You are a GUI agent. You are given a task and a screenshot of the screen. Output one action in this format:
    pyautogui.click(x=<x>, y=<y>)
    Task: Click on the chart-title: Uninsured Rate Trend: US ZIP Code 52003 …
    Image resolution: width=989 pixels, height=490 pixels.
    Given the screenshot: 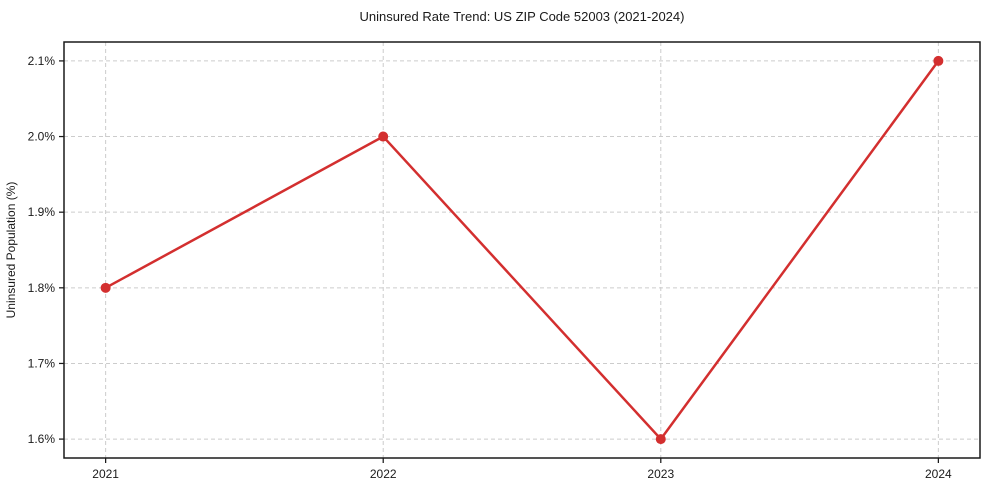 What is the action you would take?
    pyautogui.click(x=522, y=16)
    